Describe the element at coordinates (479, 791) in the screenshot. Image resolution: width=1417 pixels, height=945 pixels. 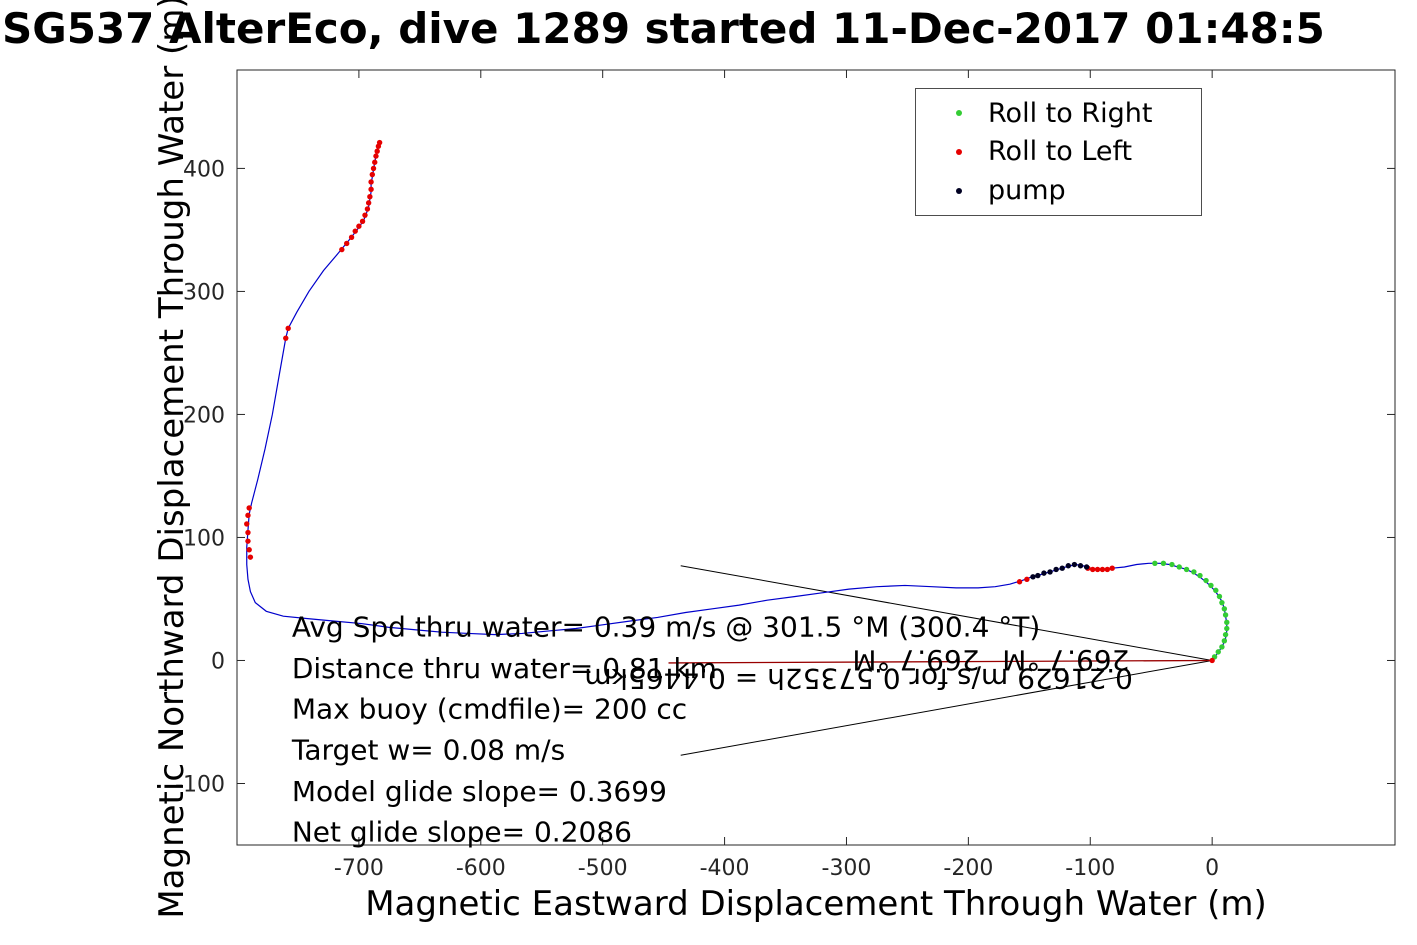
I see `annotation-text: Model glide slope= 0.3699` at that location.